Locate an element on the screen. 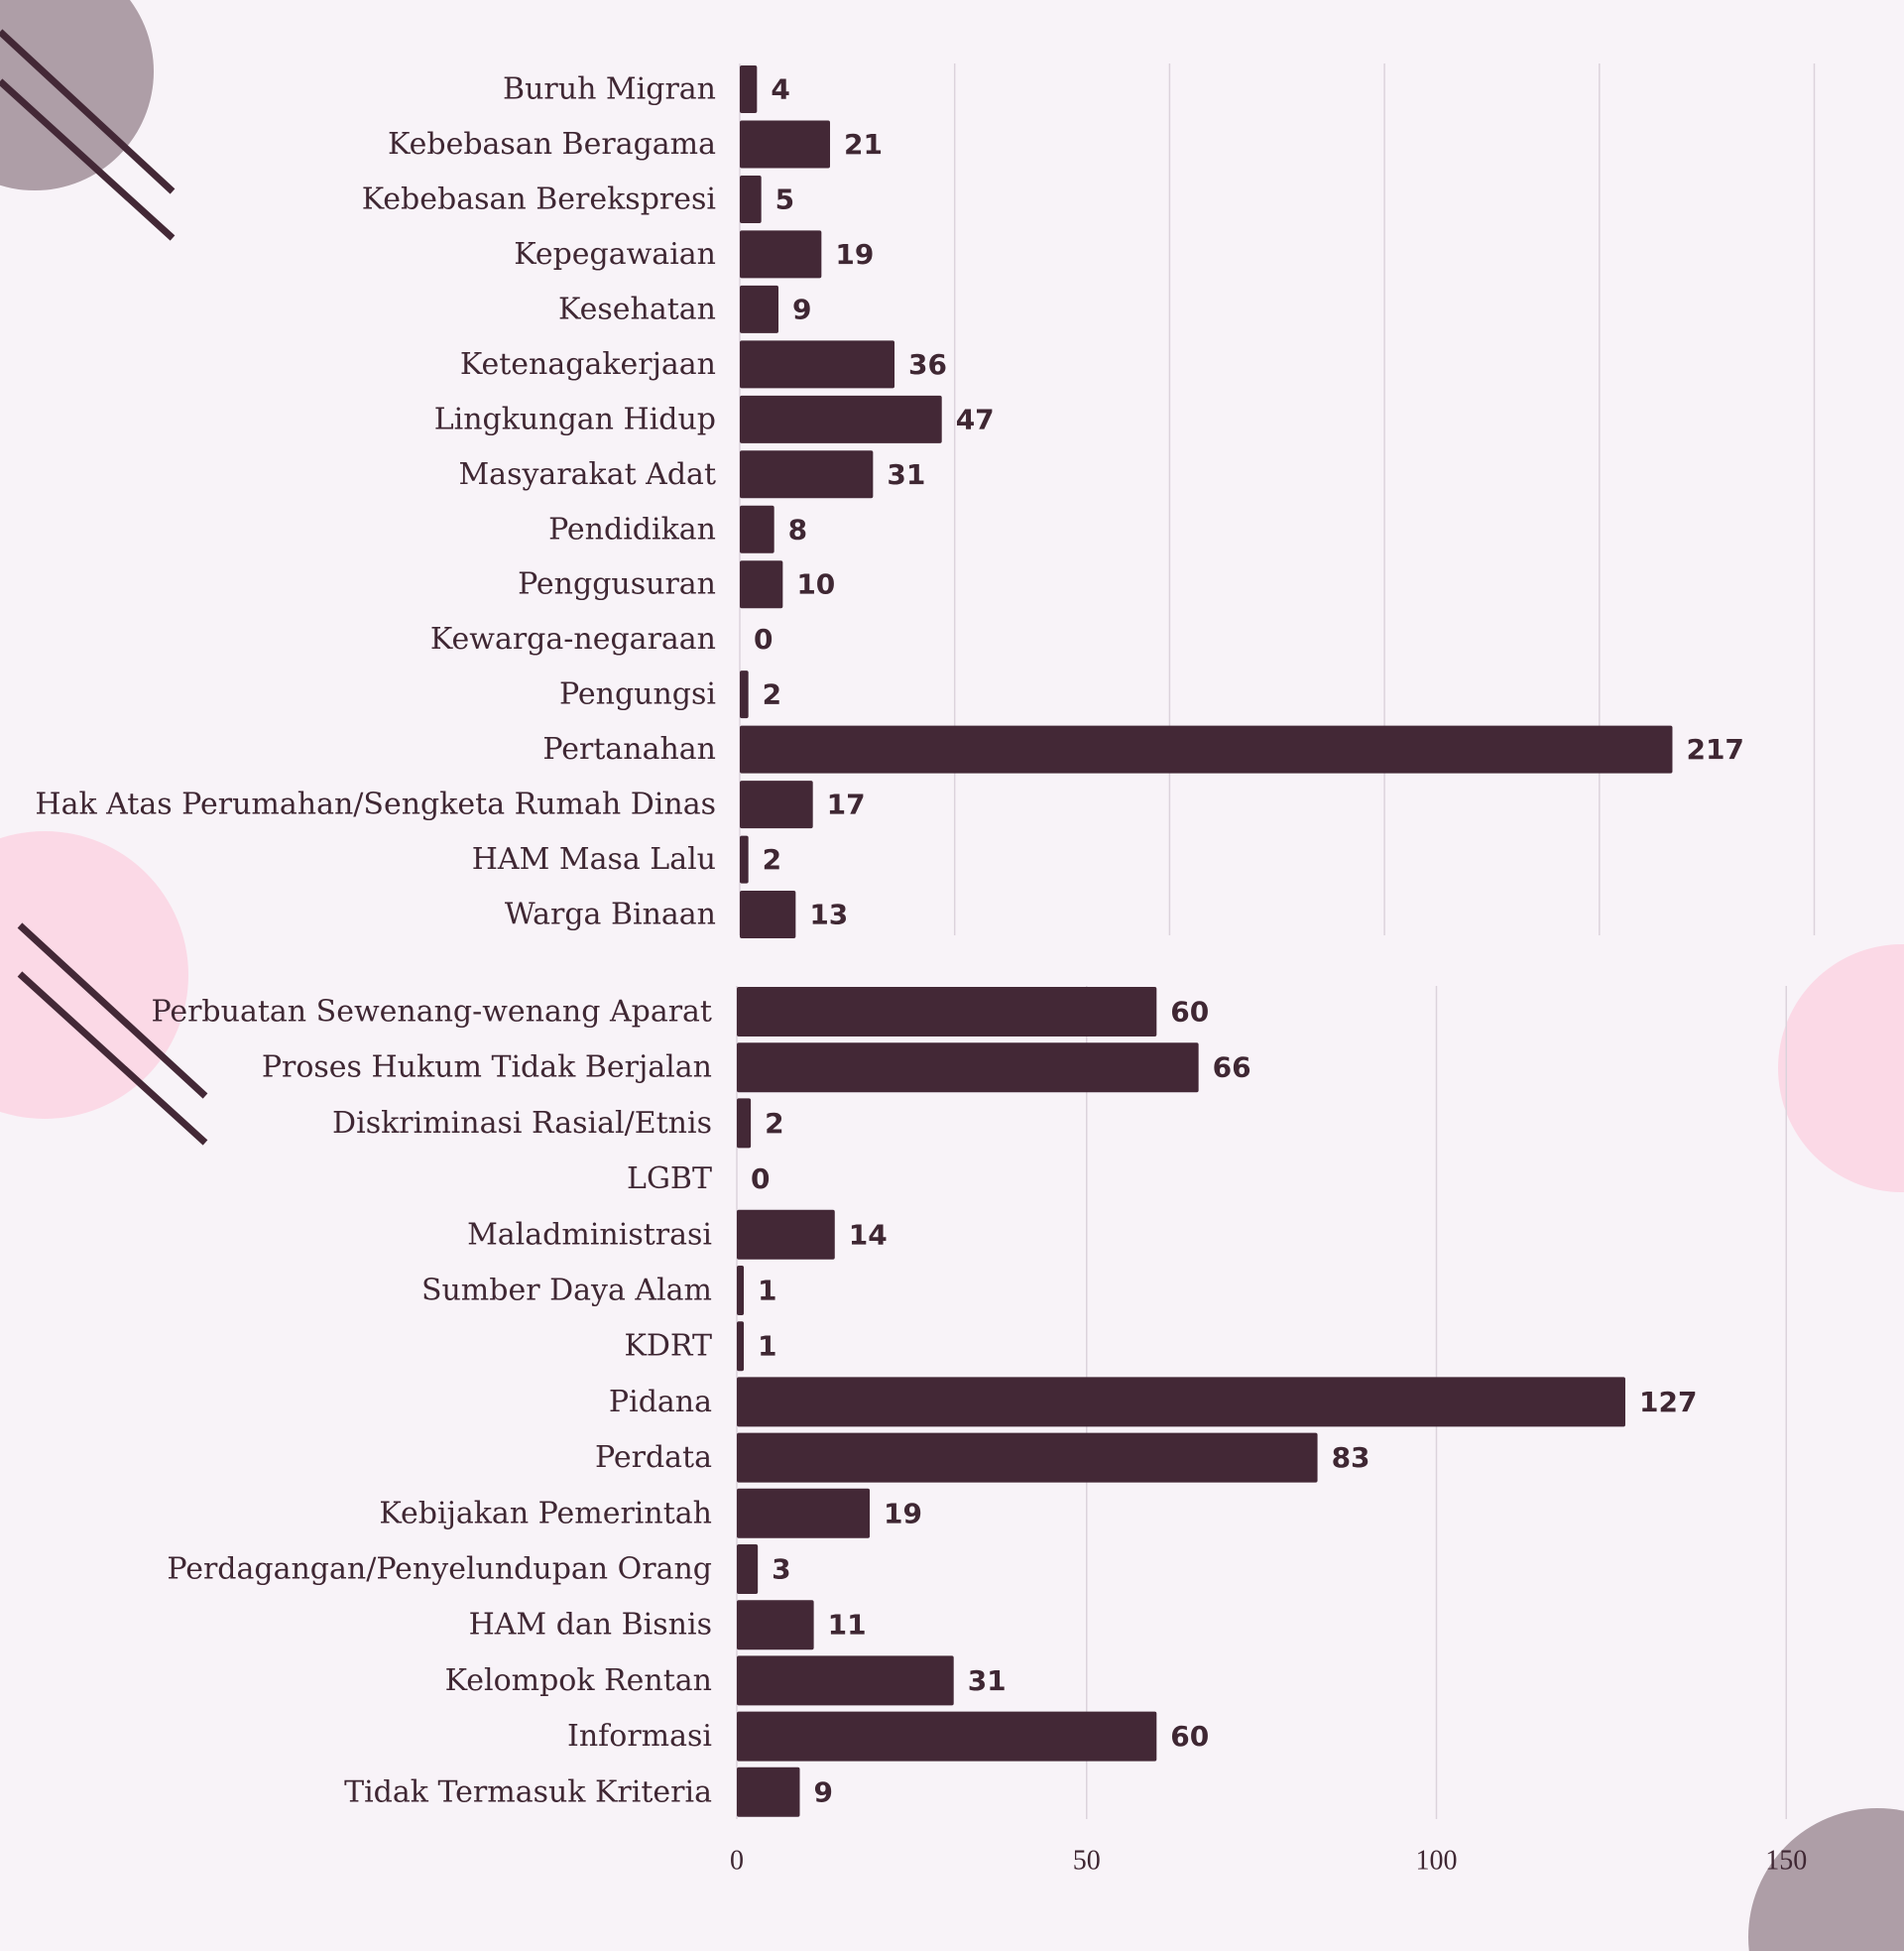 This screenshot has height=1951, width=1904. category-label: LGBT is located at coordinates (669, 1178).